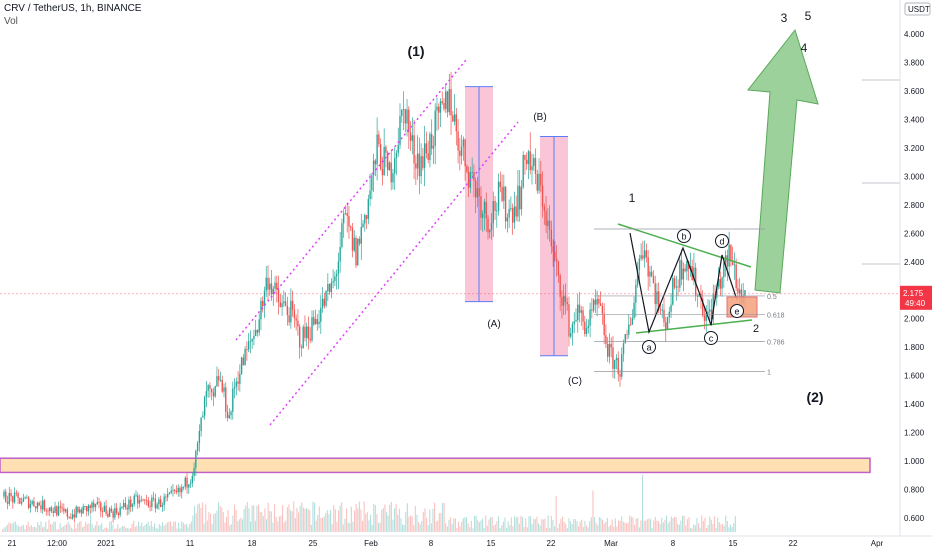 The height and width of the screenshot is (550, 932). I want to click on time-axis: 21 12:00 2021 11 18 25 Feb 8 15 22 Mar 8 15 22 Apr, so click(466, 541).